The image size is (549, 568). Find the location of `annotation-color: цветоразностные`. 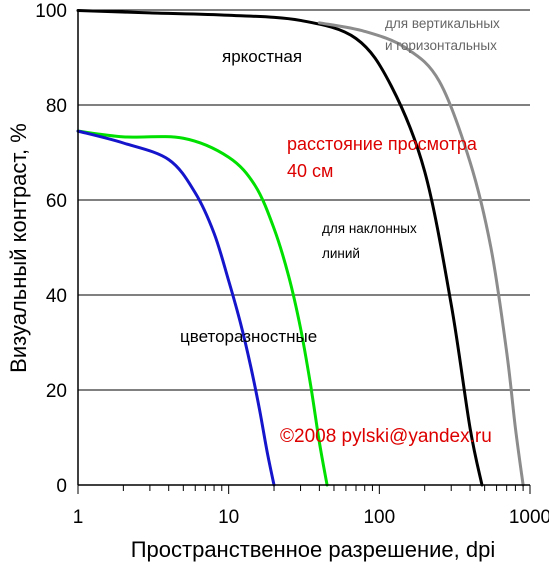

annotation-color: цветоразностные is located at coordinates (248, 336).